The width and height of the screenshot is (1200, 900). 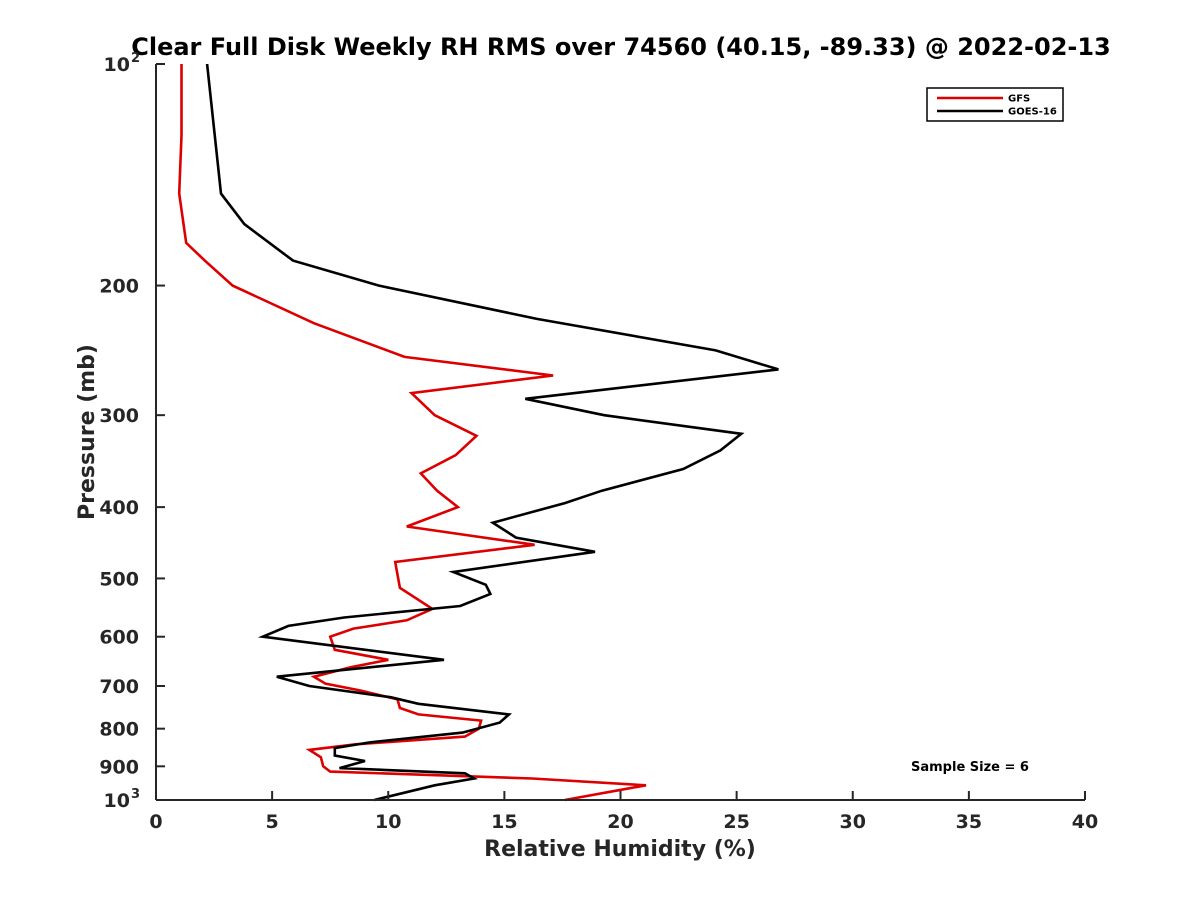 What do you see at coordinates (1085, 822) in the screenshot?
I see `x-tick-label: 40` at bounding box center [1085, 822].